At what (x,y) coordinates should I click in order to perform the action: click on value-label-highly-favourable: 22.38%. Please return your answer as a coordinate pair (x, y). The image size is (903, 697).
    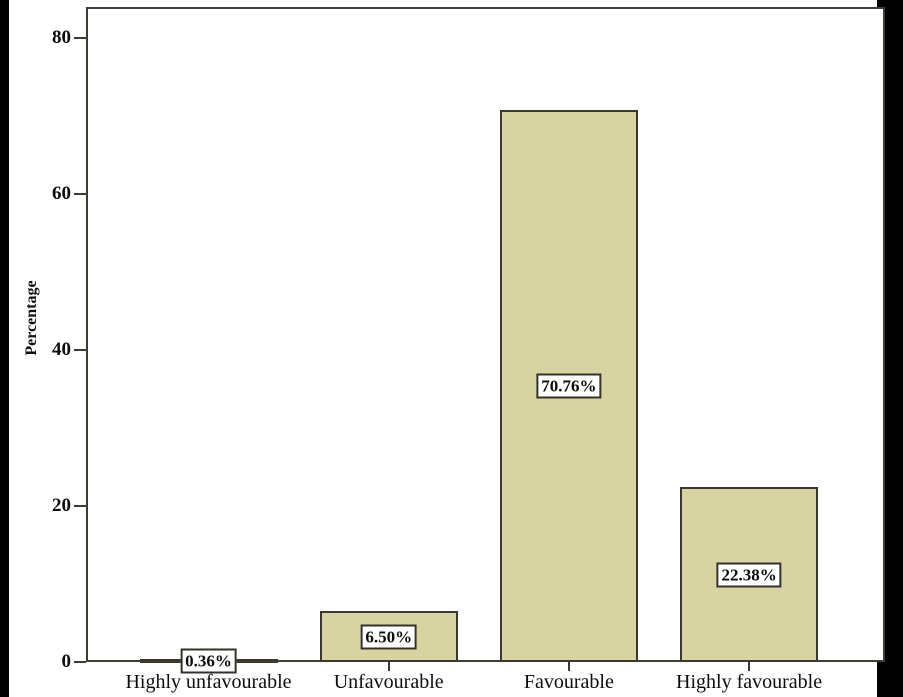
    Looking at the image, I should click on (749, 575).